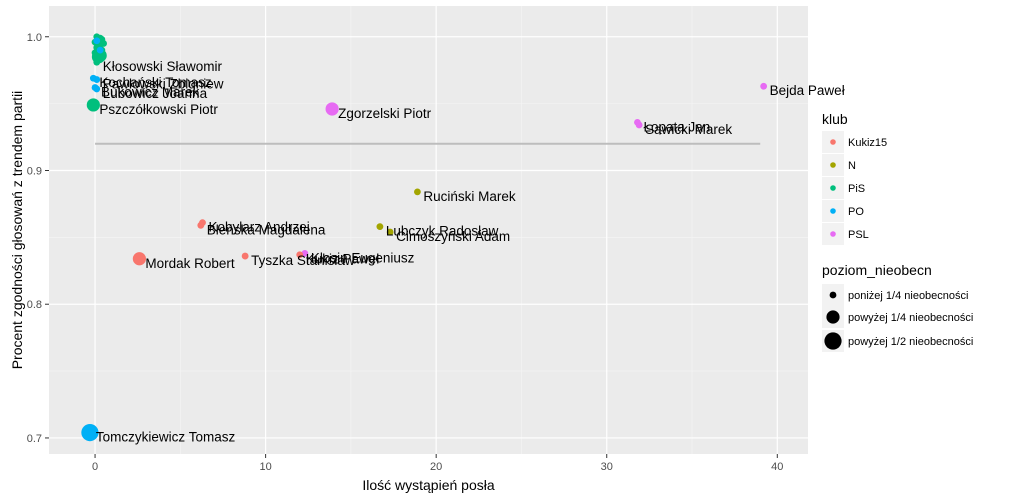  What do you see at coordinates (385, 113) in the screenshot?
I see `point-label: Zgorzelski Piotr` at bounding box center [385, 113].